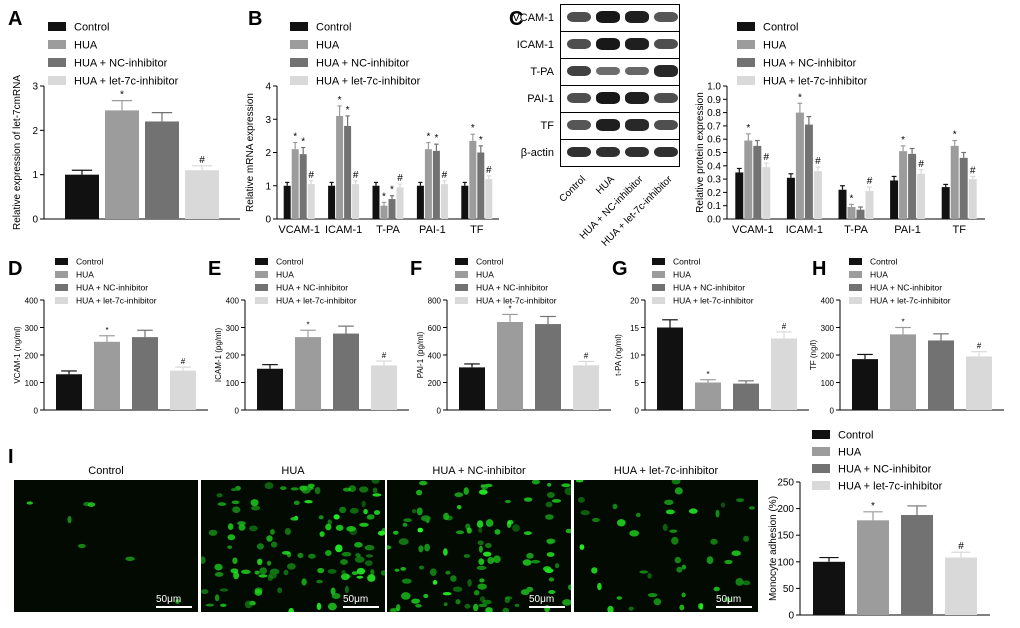 This screenshot has height=628, width=1020. What do you see at coordinates (810, 64) in the screenshot?
I see `legend-label-c: HUA + NC-inhibitor` at bounding box center [810, 64].